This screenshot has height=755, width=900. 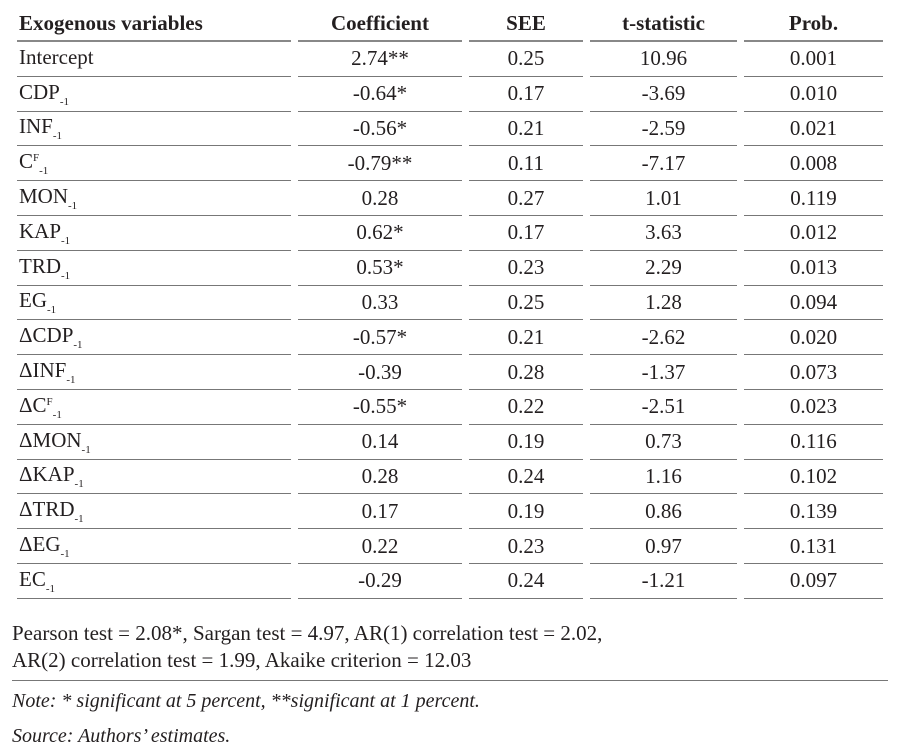 I want to click on variable-cell: EG-1, so click(x=154, y=303).